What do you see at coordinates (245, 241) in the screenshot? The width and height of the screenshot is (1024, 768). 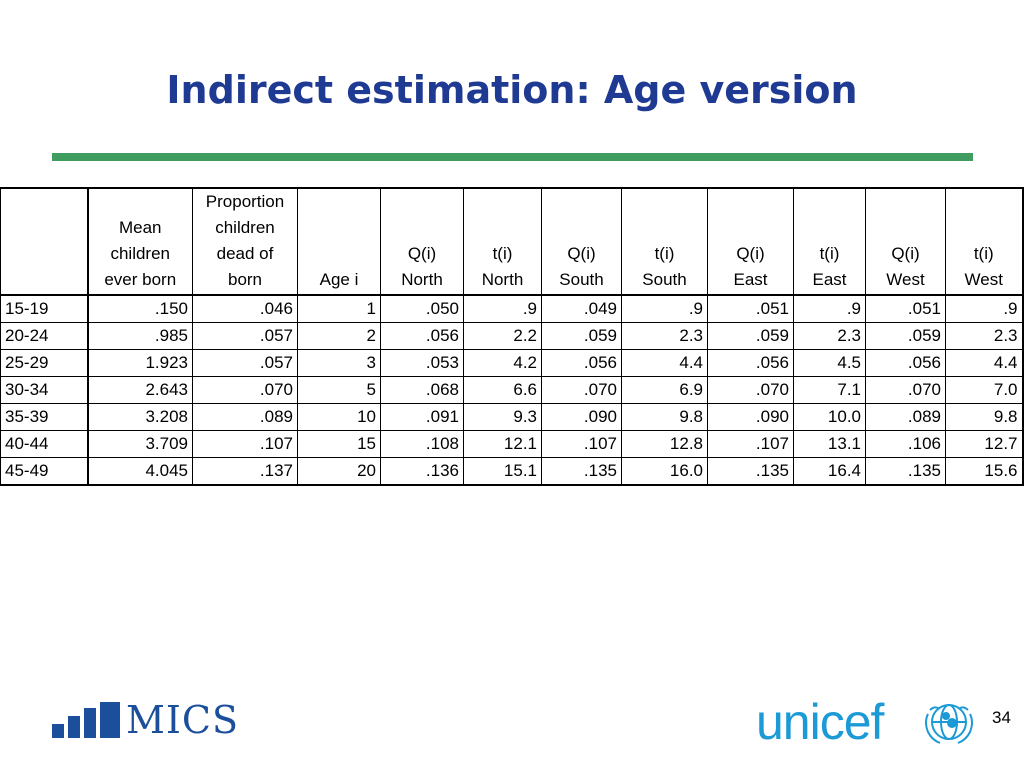 I see `column-header: Proportion children dead of born` at bounding box center [245, 241].